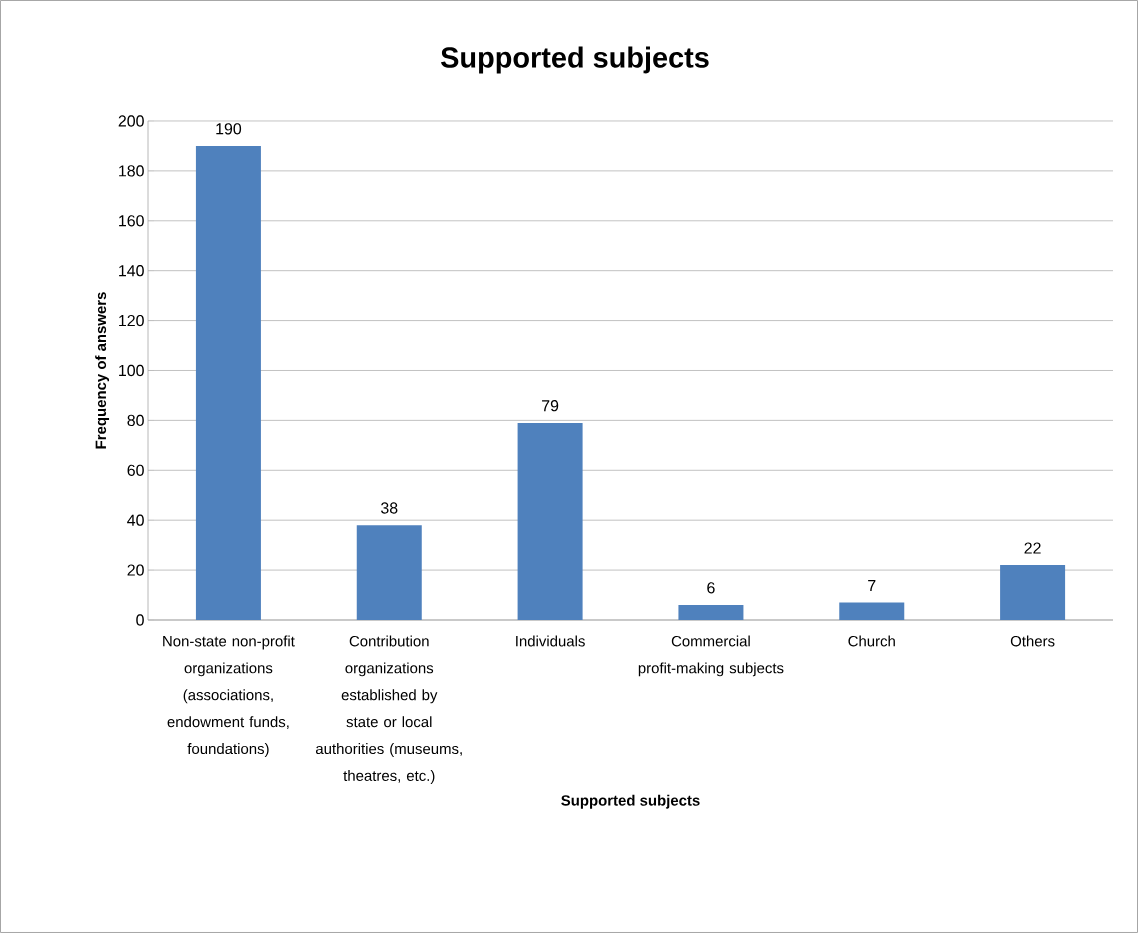 The height and width of the screenshot is (933, 1138). Describe the element at coordinates (131, 171) in the screenshot. I see `y-tick-label: 180` at that location.